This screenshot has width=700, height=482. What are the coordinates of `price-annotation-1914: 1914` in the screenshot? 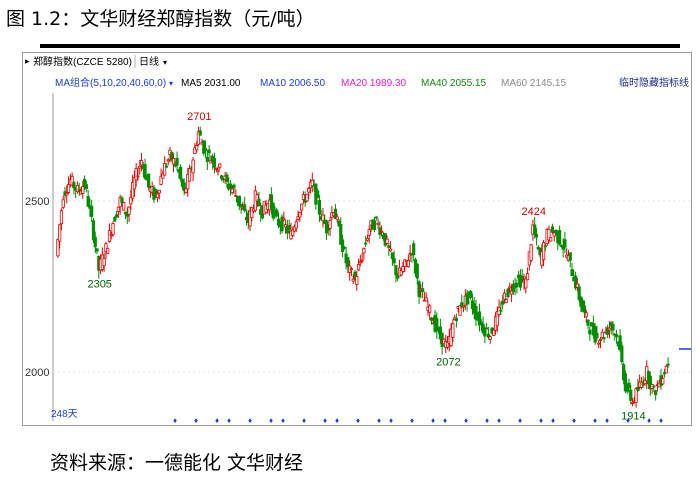 It's located at (633, 417).